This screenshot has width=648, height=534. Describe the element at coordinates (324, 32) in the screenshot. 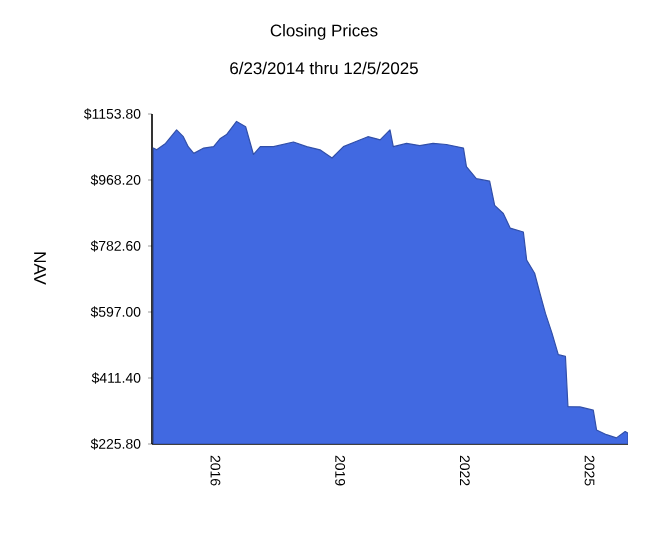

I see `chart-title: Closing Prices` at that location.